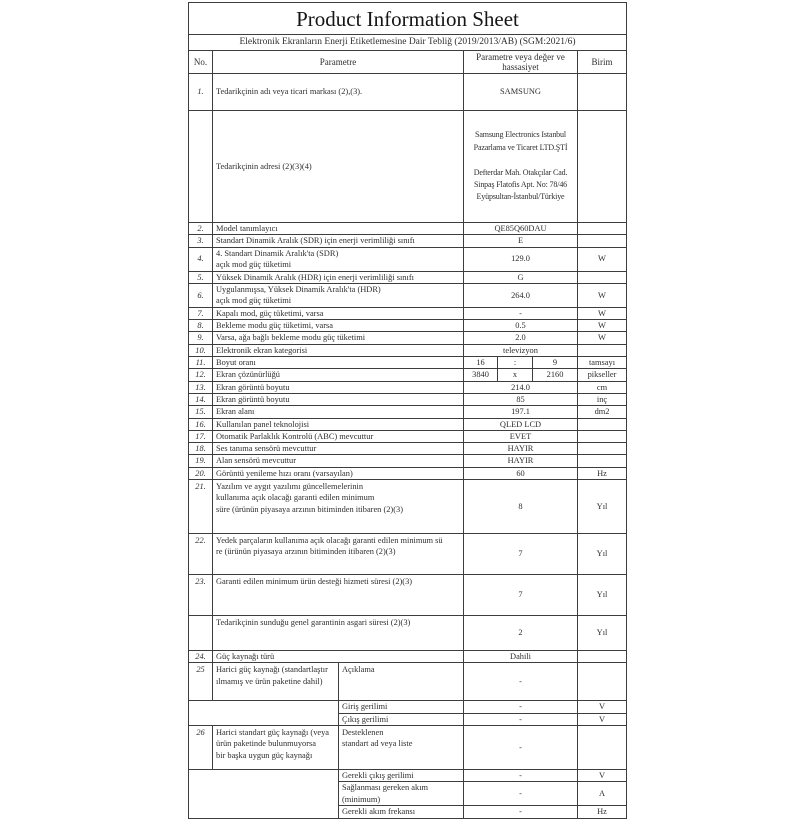  Describe the element at coordinates (401, 775) in the screenshot. I see `sub-param-cell: Gerekli çıkış gerilimi` at that location.